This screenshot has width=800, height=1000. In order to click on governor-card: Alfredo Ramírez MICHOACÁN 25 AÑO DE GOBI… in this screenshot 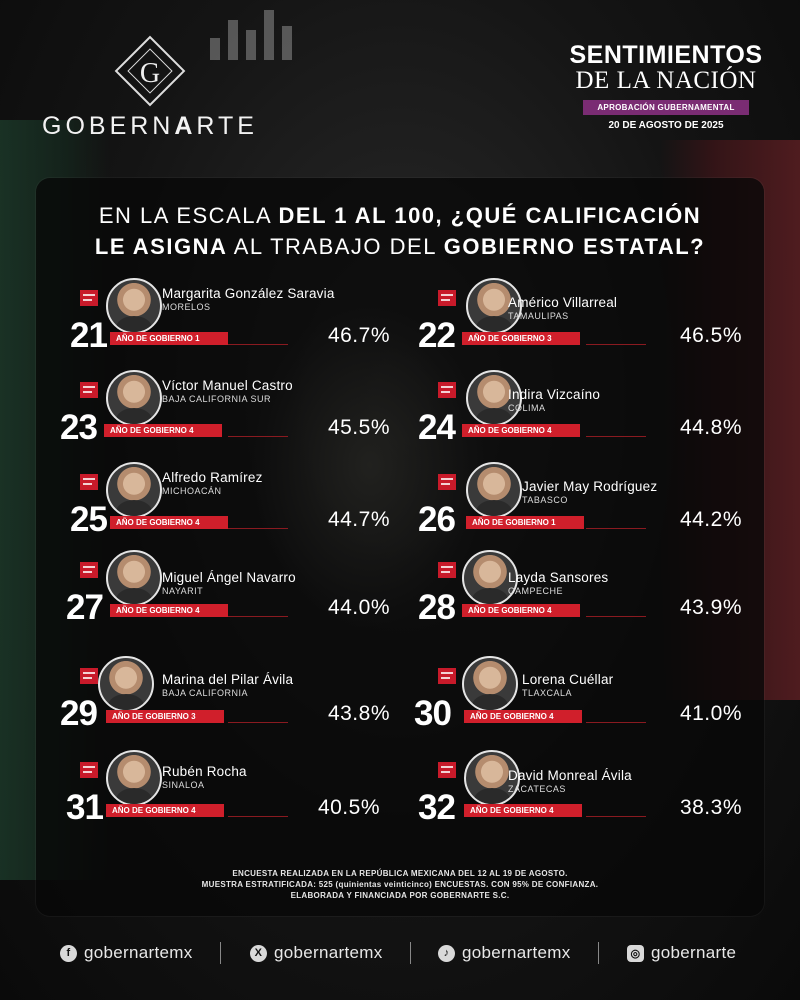, I will do `click(245, 503)`.